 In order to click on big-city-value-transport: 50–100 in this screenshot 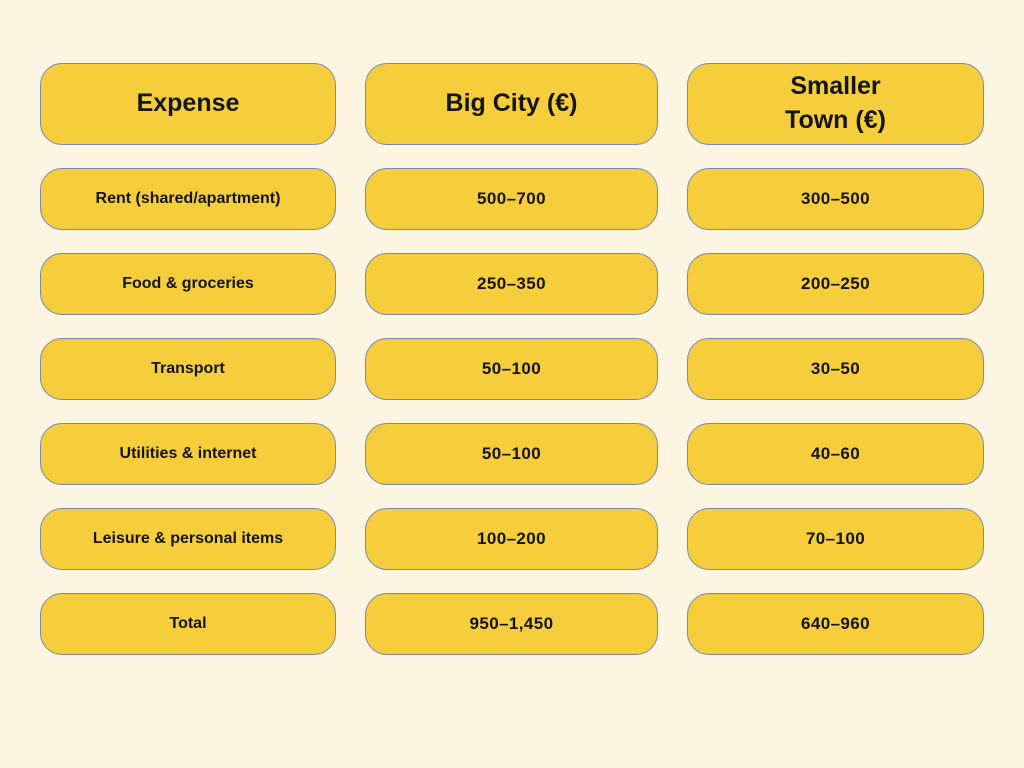, I will do `click(511, 369)`.